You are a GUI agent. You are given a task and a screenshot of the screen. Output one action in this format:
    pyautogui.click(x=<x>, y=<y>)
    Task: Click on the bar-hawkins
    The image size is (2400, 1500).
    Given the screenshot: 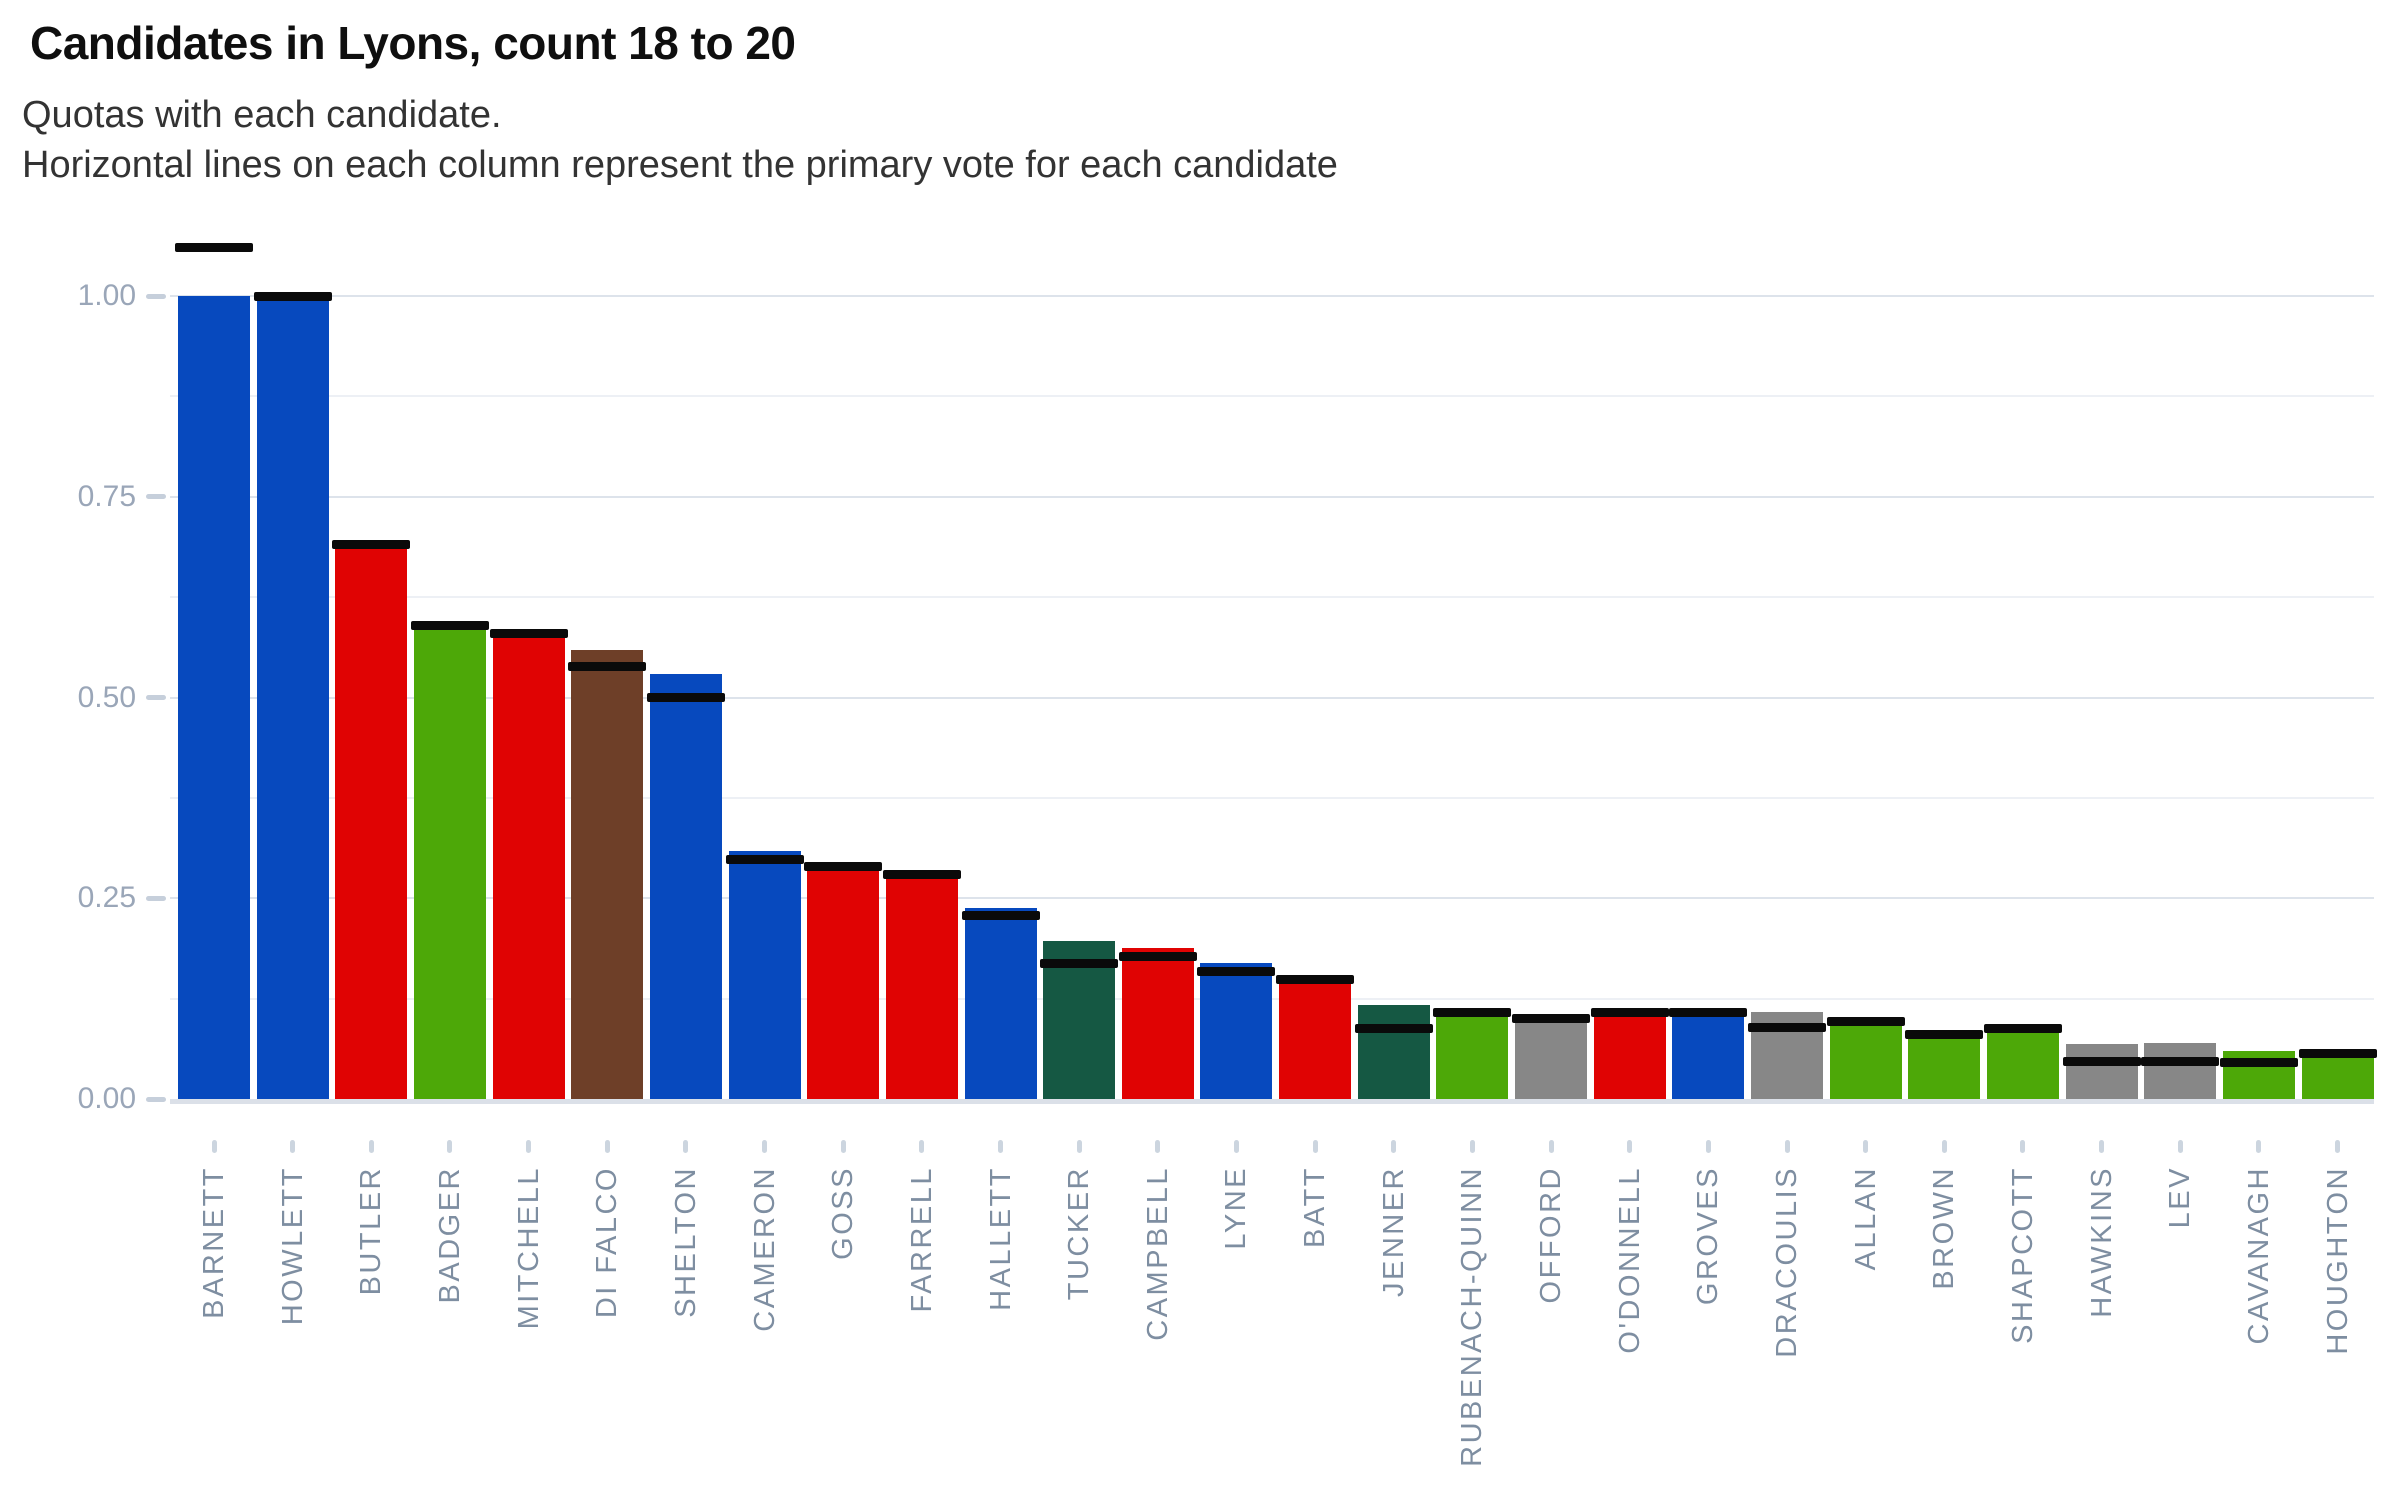 What is the action you would take?
    pyautogui.click(x=2101, y=1071)
    